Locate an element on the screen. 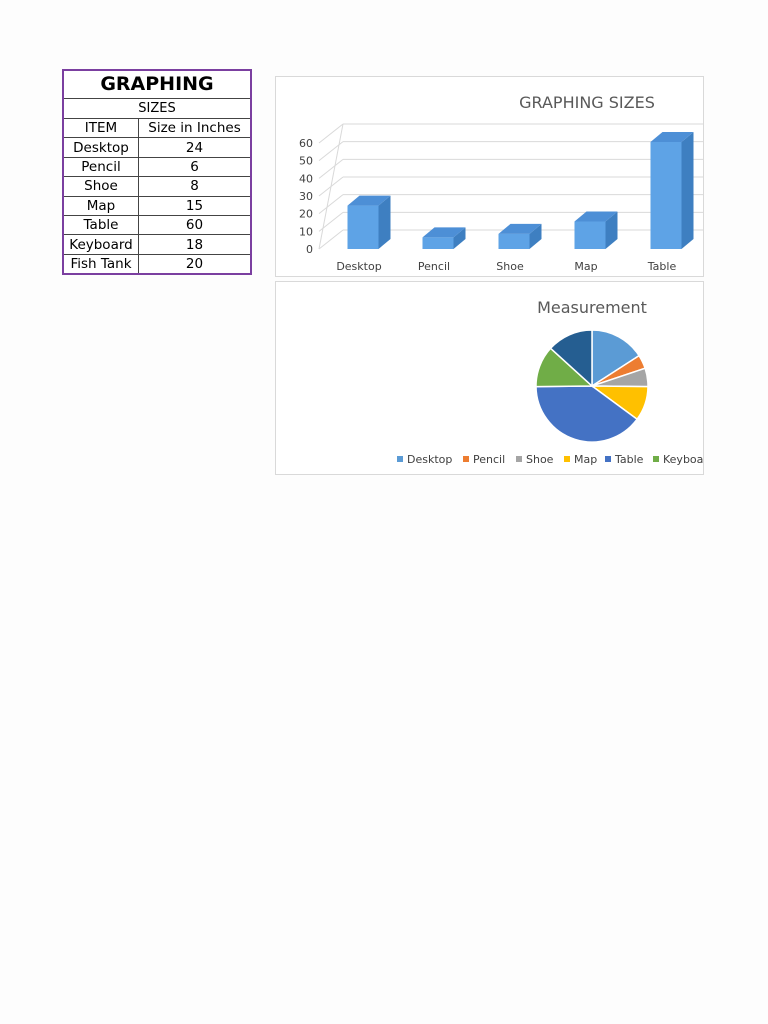 Image resolution: width=768 pixels, height=1024 pixels. item-cell: Shoe is located at coordinates (101, 186).